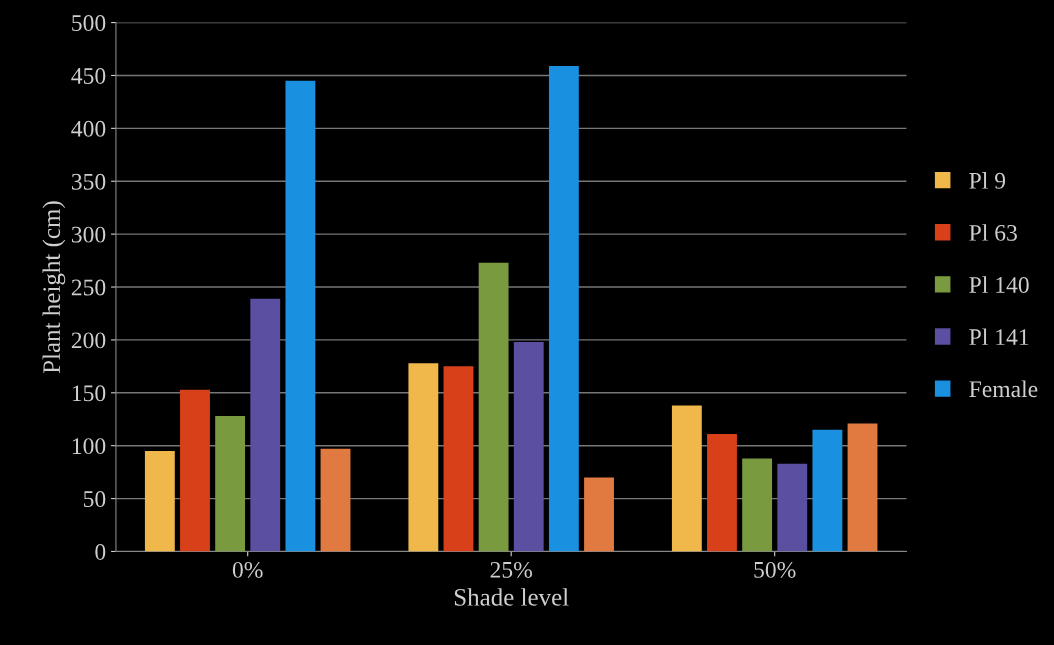 This screenshot has height=645, width=1054. Describe the element at coordinates (88, 287) in the screenshot. I see `y-tick-label: 250` at that location.